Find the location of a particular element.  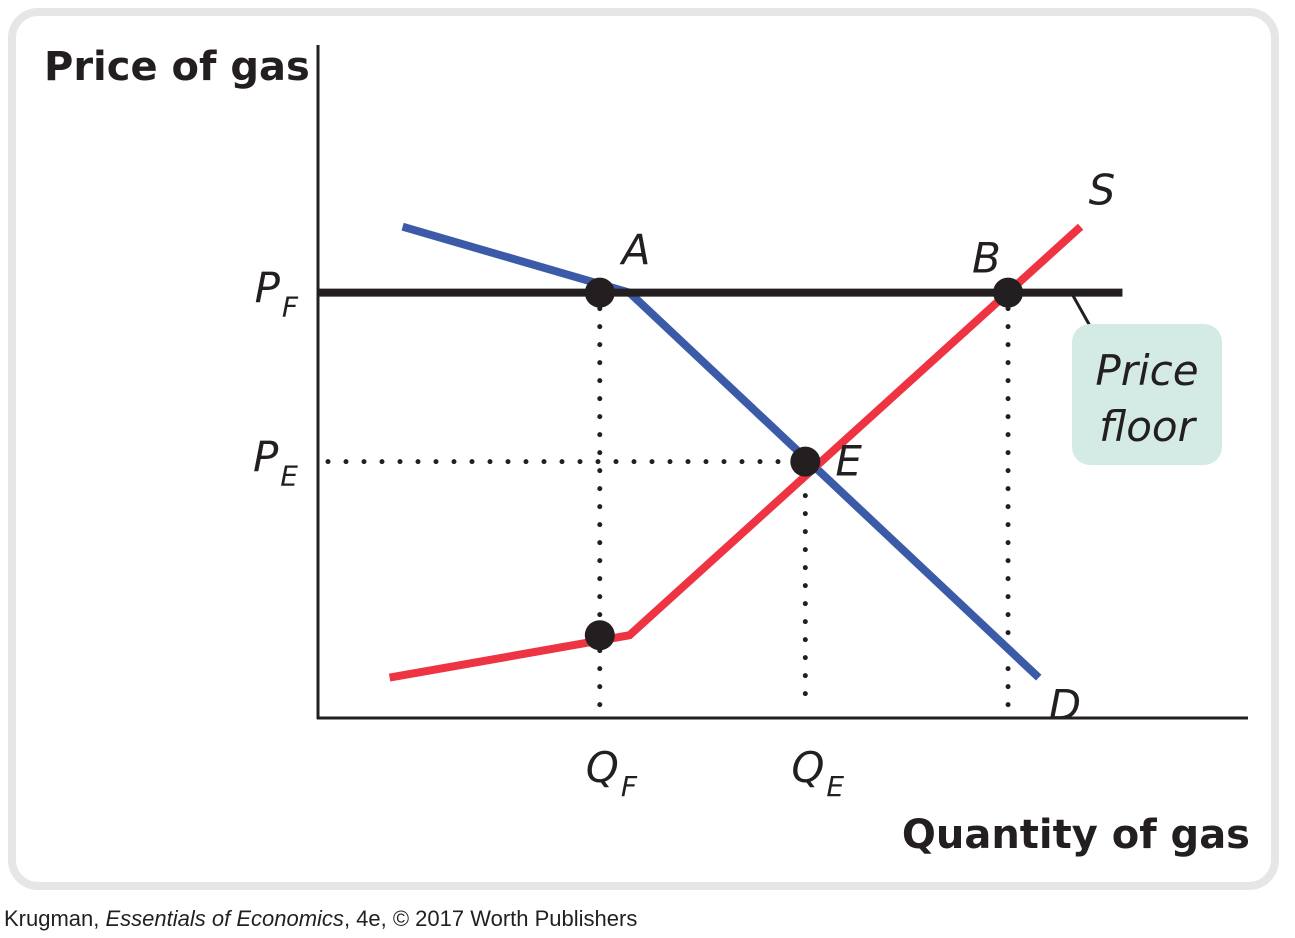

point-label-a: A is located at coordinates (635, 250).